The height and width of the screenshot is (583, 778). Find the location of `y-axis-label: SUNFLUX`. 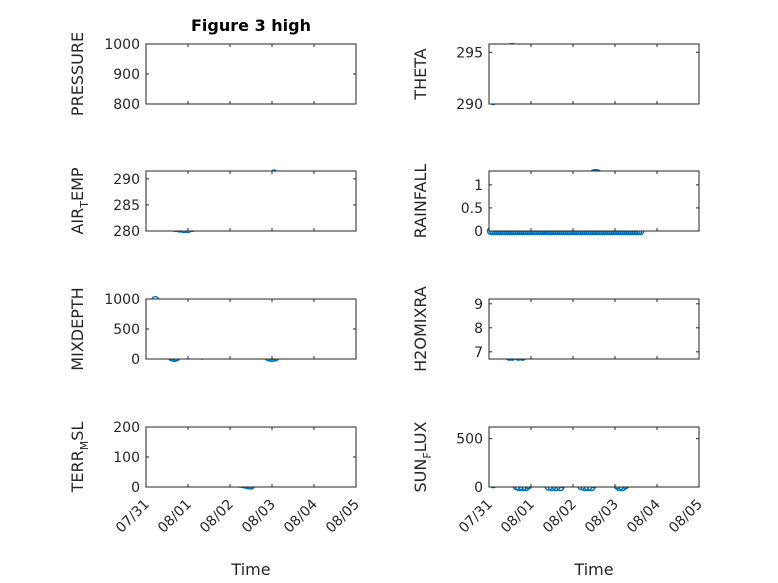

y-axis-label: SUNFLUX is located at coordinates (422, 456).